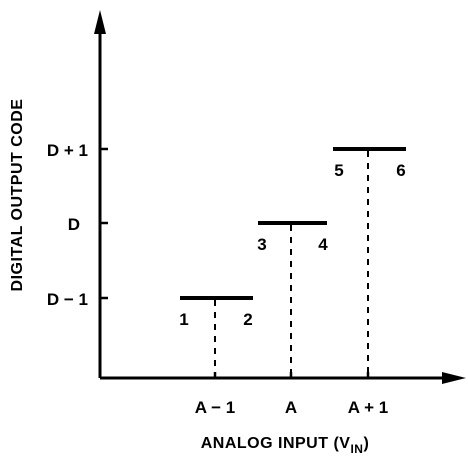 This screenshot has height=460, width=468. Describe the element at coordinates (338, 170) in the screenshot. I see `step-label-5: 5` at that location.